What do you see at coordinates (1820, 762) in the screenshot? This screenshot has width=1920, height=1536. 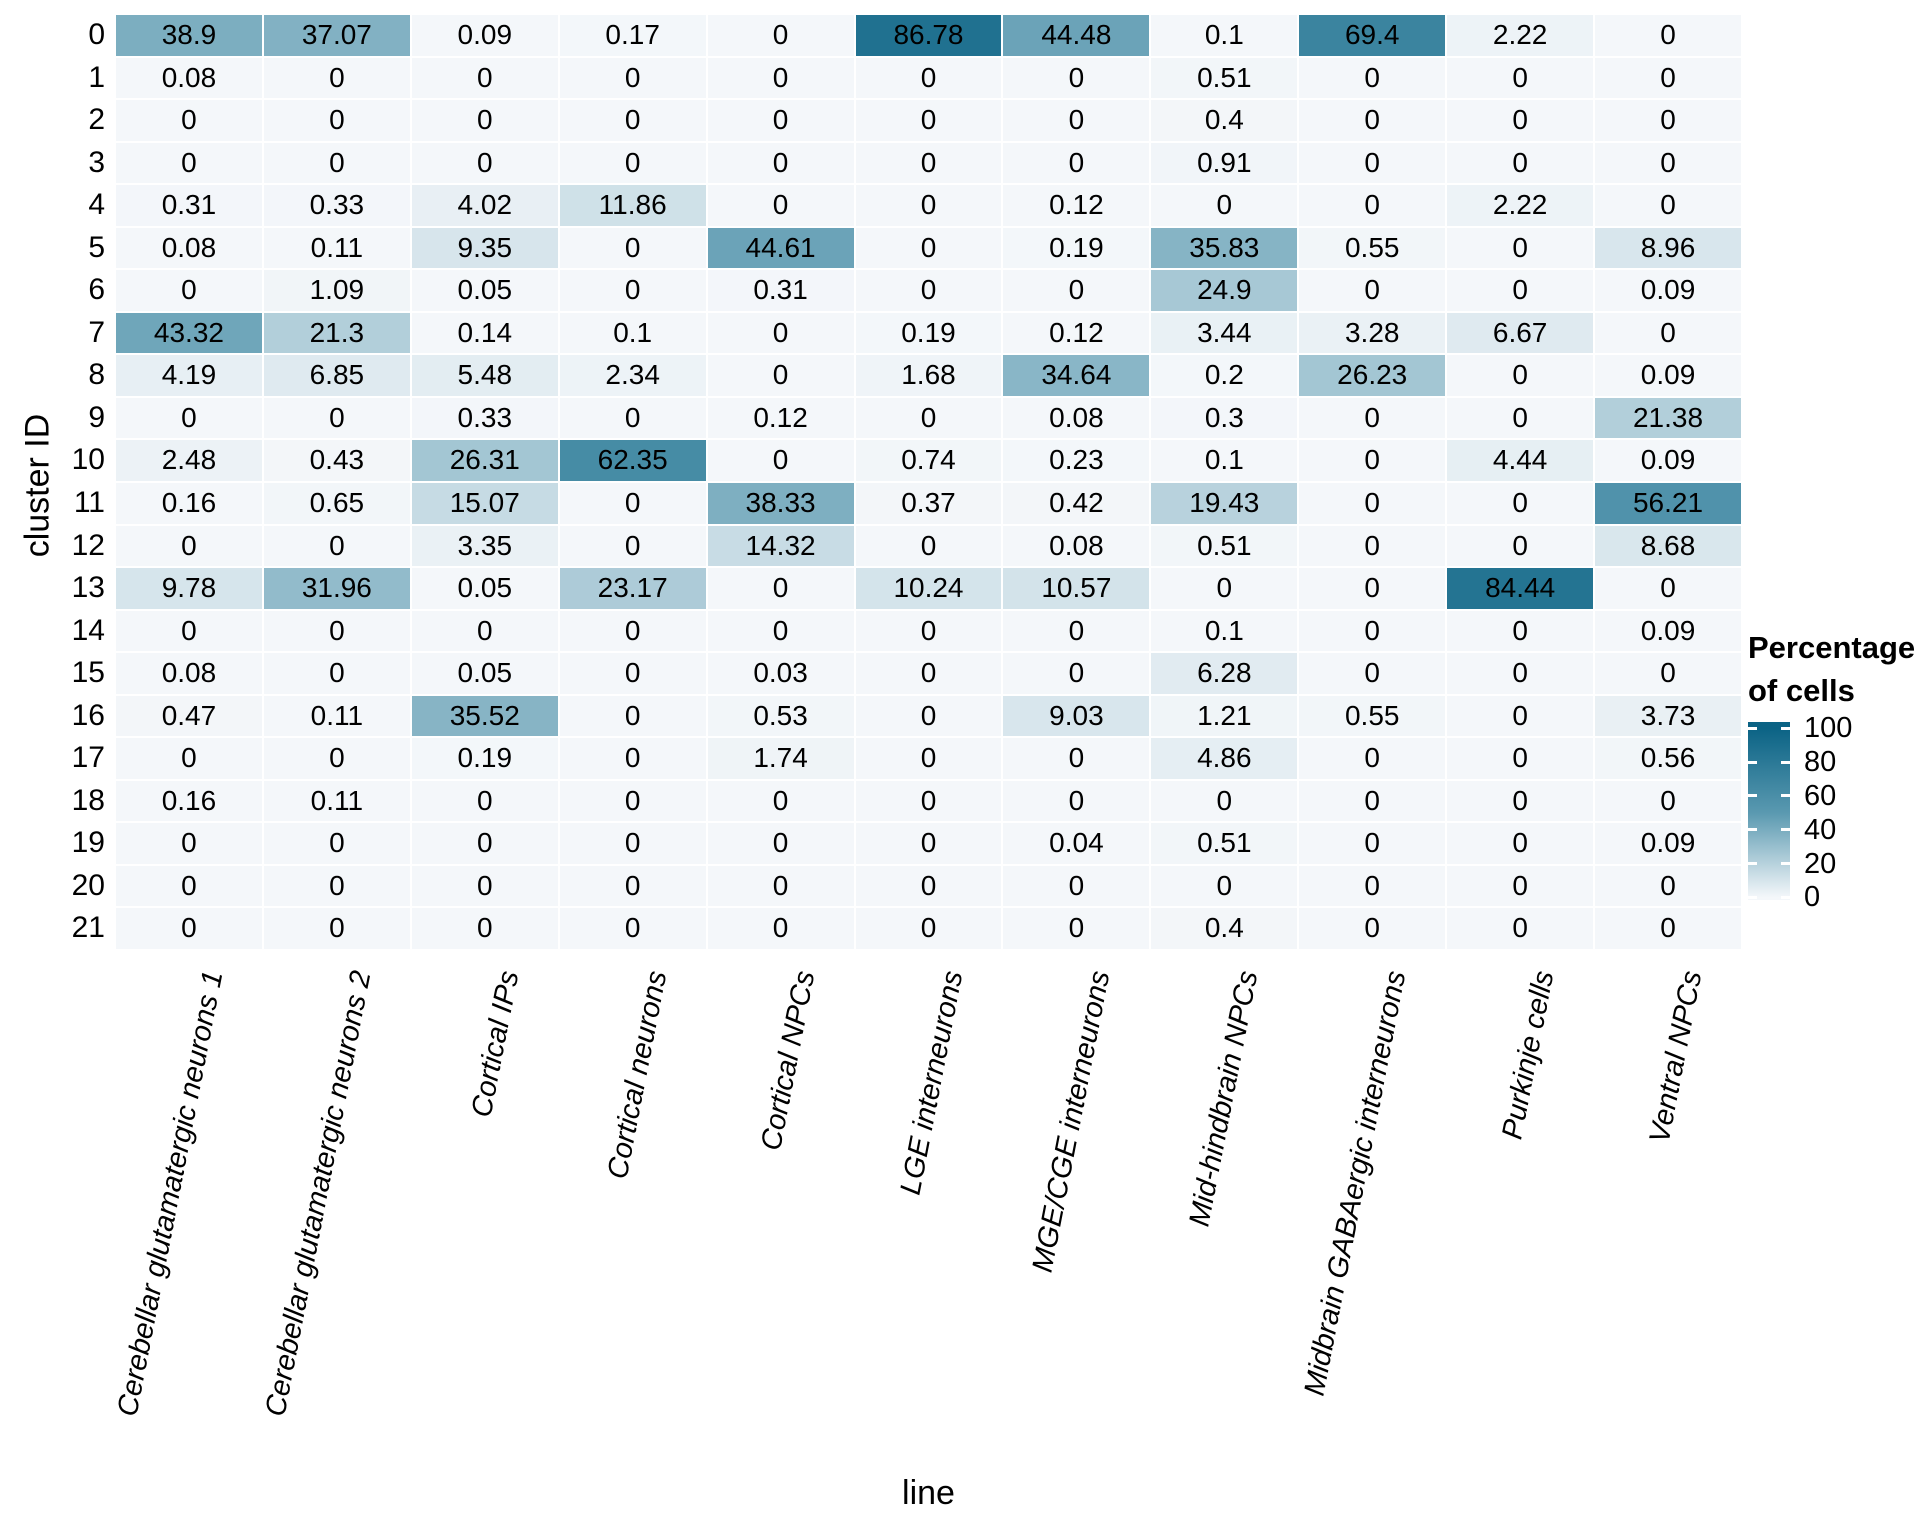 I see `legend-tick-label: 80` at bounding box center [1820, 762].